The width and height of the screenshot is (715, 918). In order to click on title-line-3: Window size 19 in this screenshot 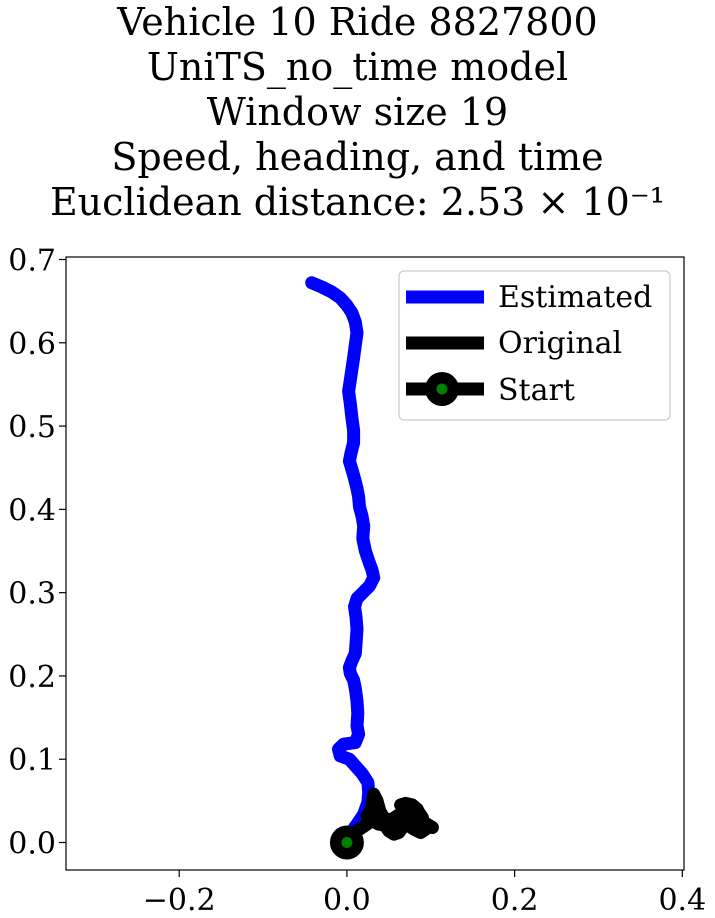, I will do `click(357, 112)`.